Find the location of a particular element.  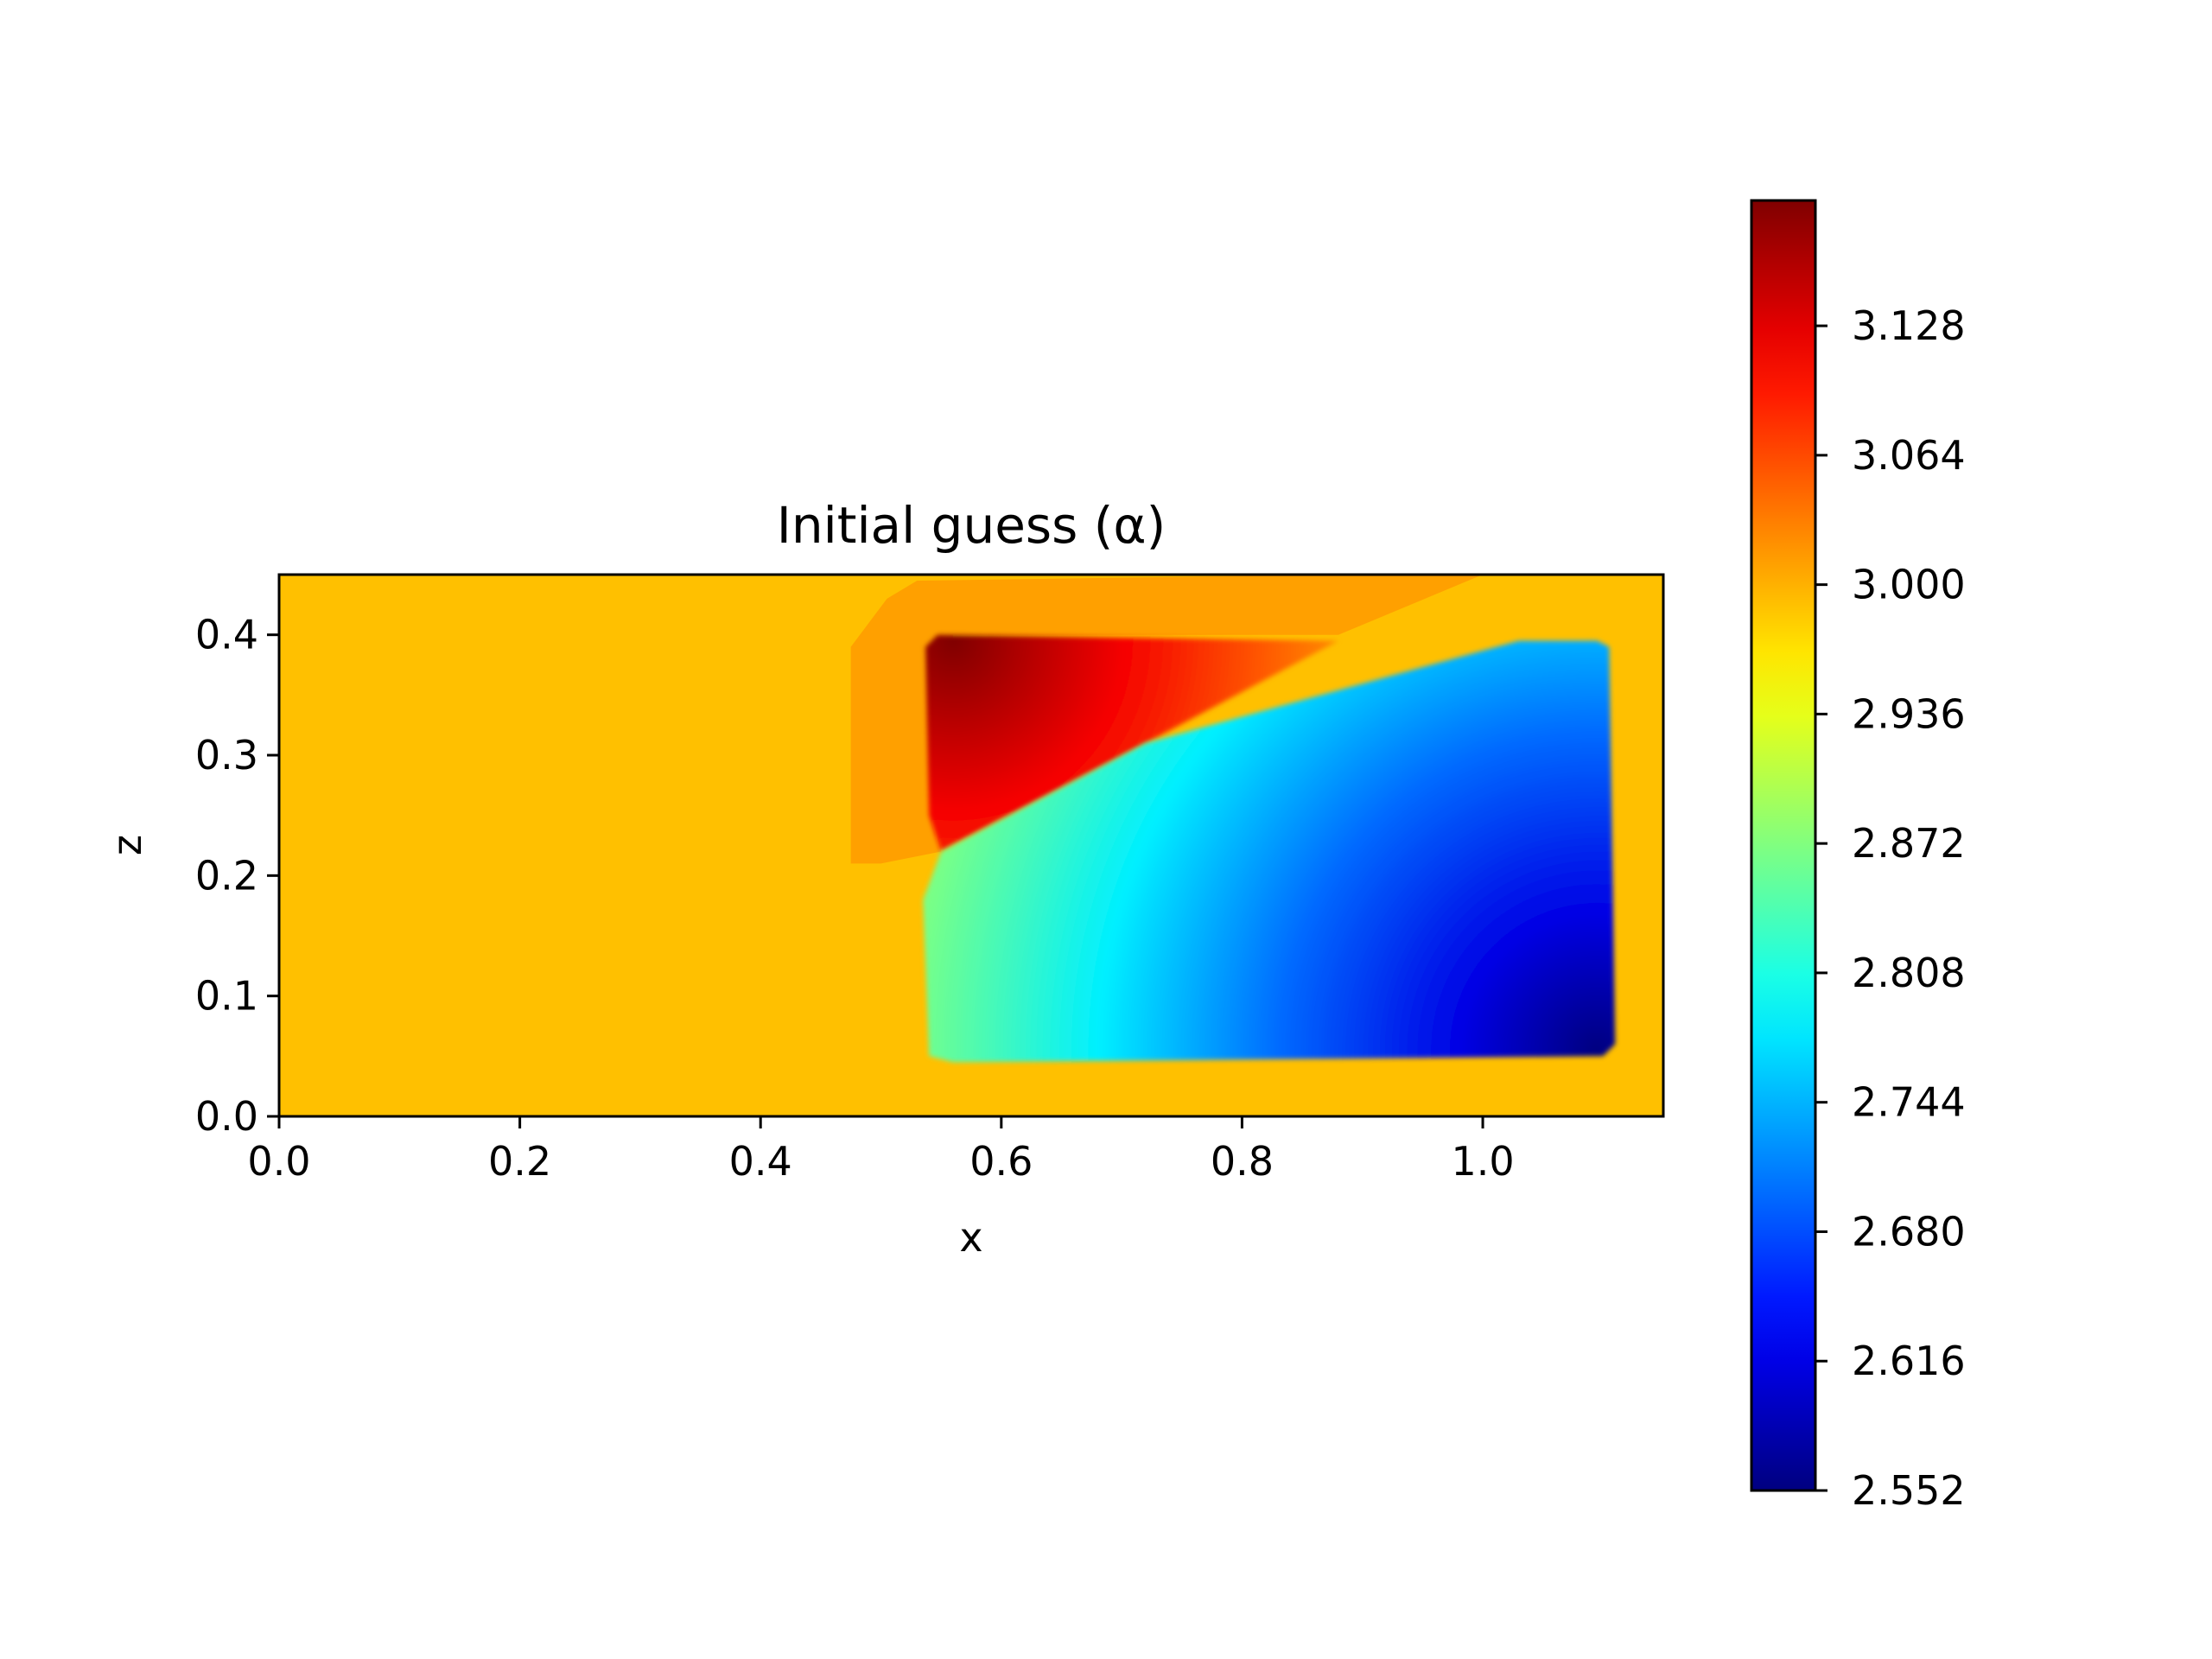

colorbar-tick-label: 2.744 is located at coordinates (1909, 1102).